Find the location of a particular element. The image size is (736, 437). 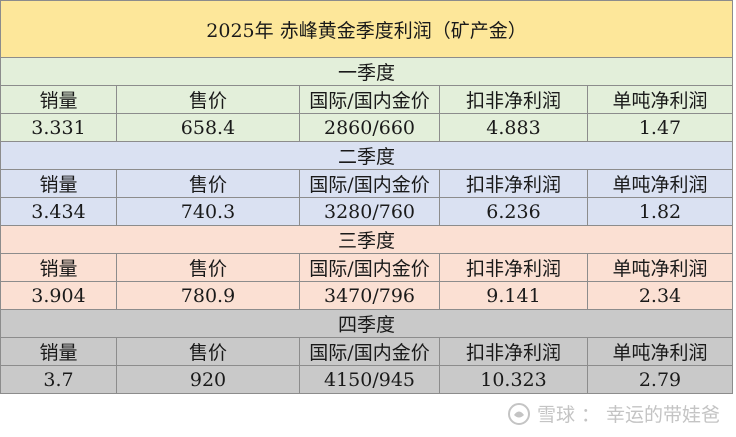

section-row-q2: 二季度 is located at coordinates (366, 155).